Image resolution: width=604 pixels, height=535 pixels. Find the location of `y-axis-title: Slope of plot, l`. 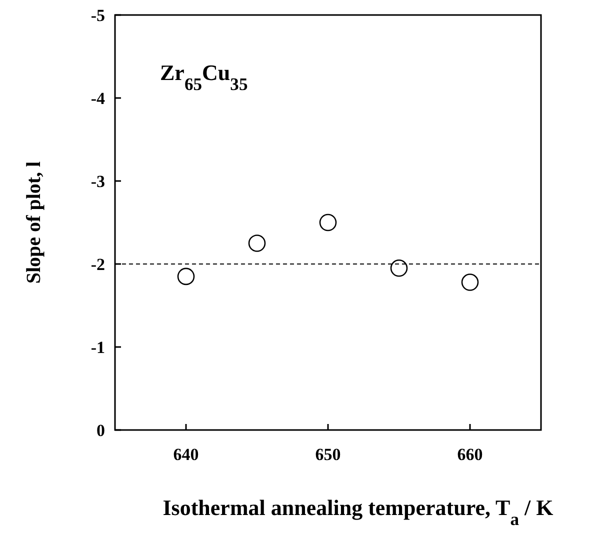

y-axis-title: Slope of plot, l is located at coordinates (34, 222).